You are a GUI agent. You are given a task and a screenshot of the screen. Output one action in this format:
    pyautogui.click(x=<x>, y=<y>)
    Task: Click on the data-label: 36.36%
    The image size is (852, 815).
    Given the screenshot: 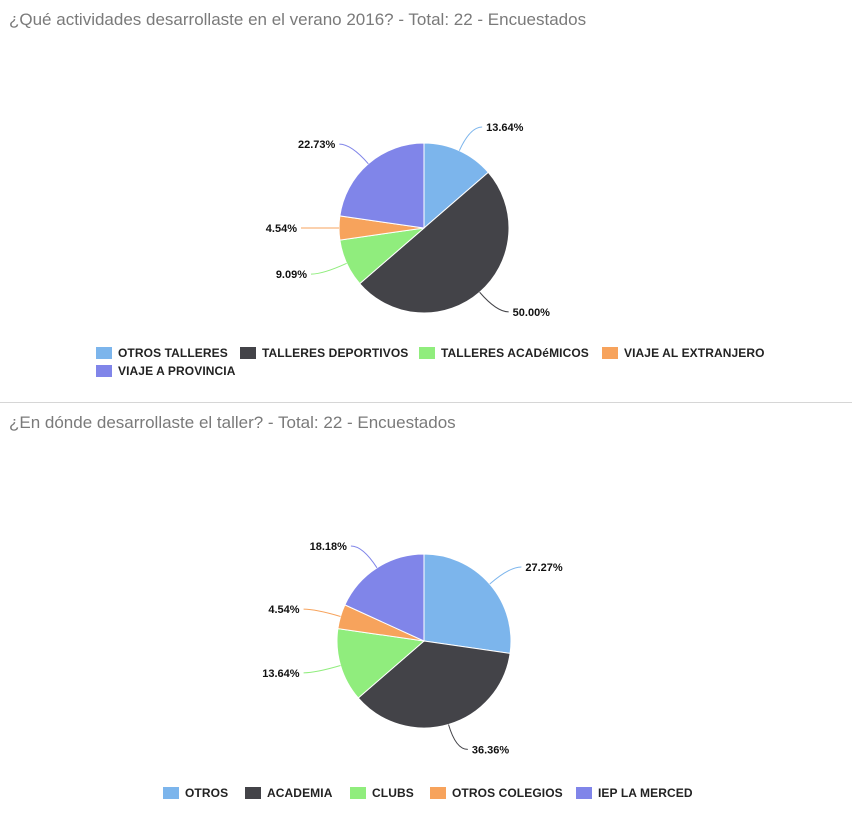 What is the action you would take?
    pyautogui.click(x=491, y=750)
    